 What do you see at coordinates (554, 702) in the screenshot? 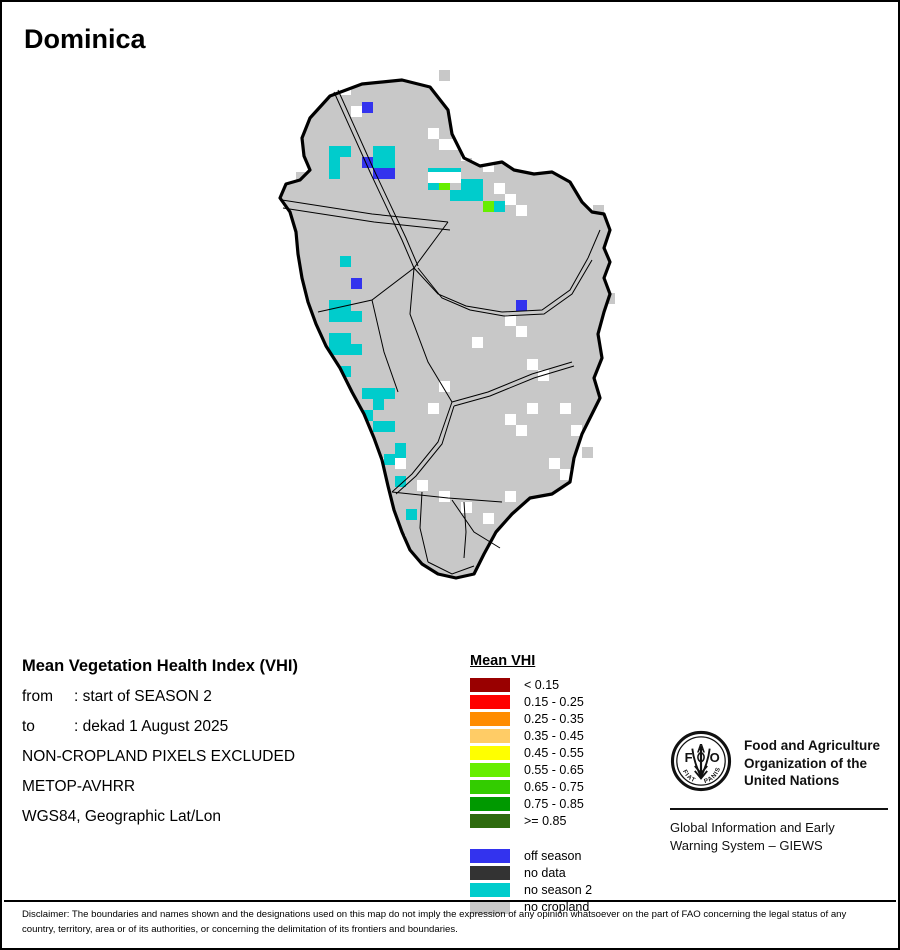
I see `legend-class-label: 0.15 - 0.25` at bounding box center [554, 702].